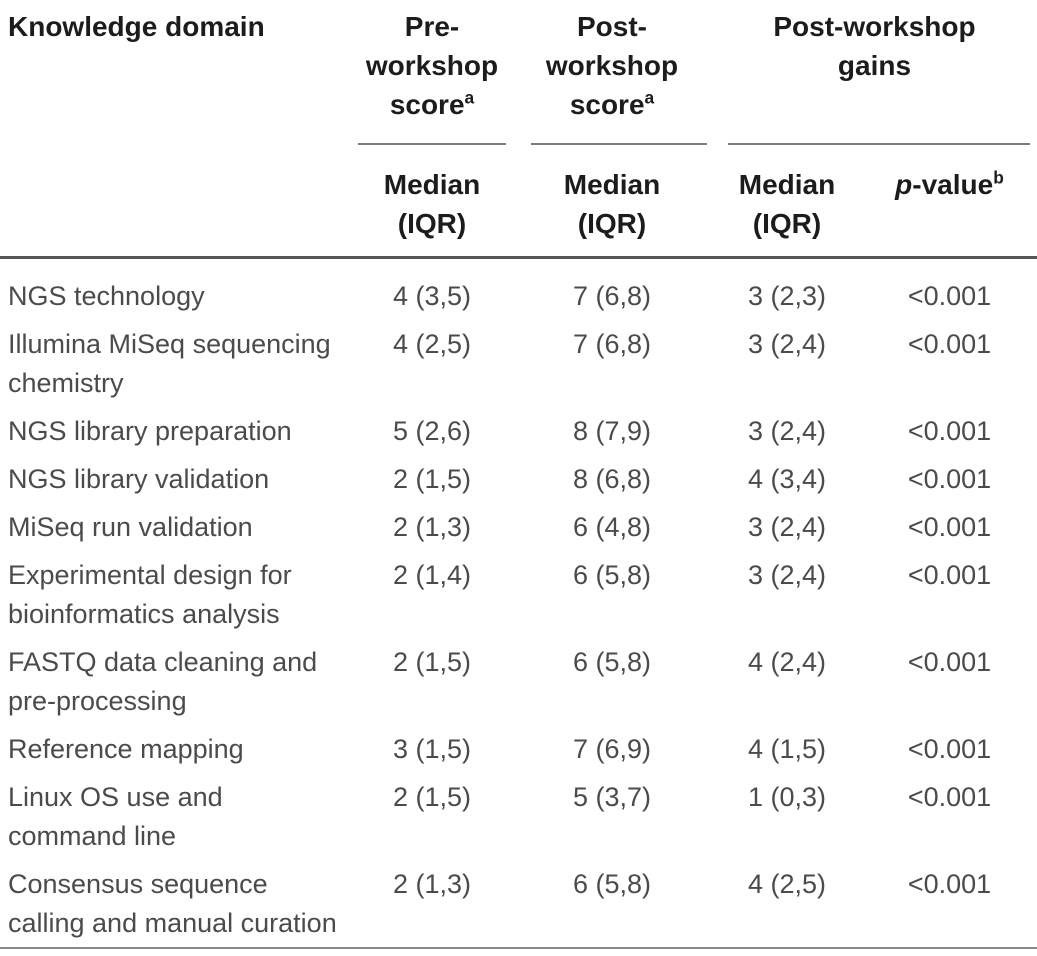 The image size is (1037, 956). I want to click on p-value-label: p-valueb, so click(949, 184).